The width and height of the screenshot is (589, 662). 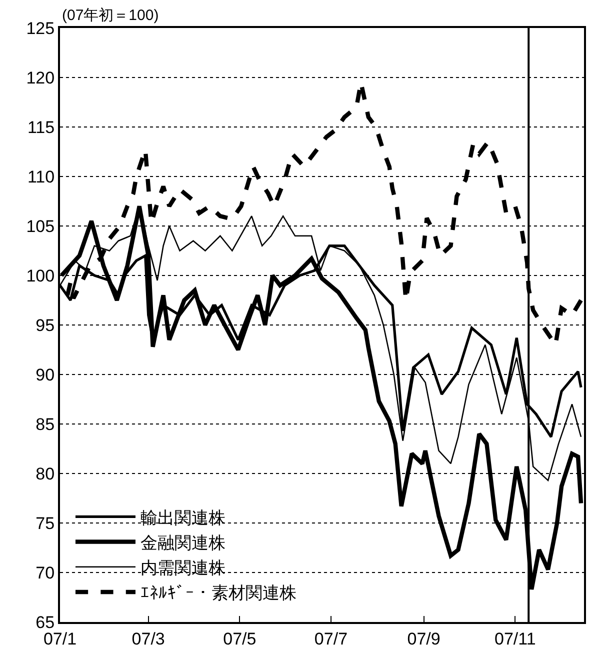 I want to click on y-tick-label: 90, so click(x=45, y=374).